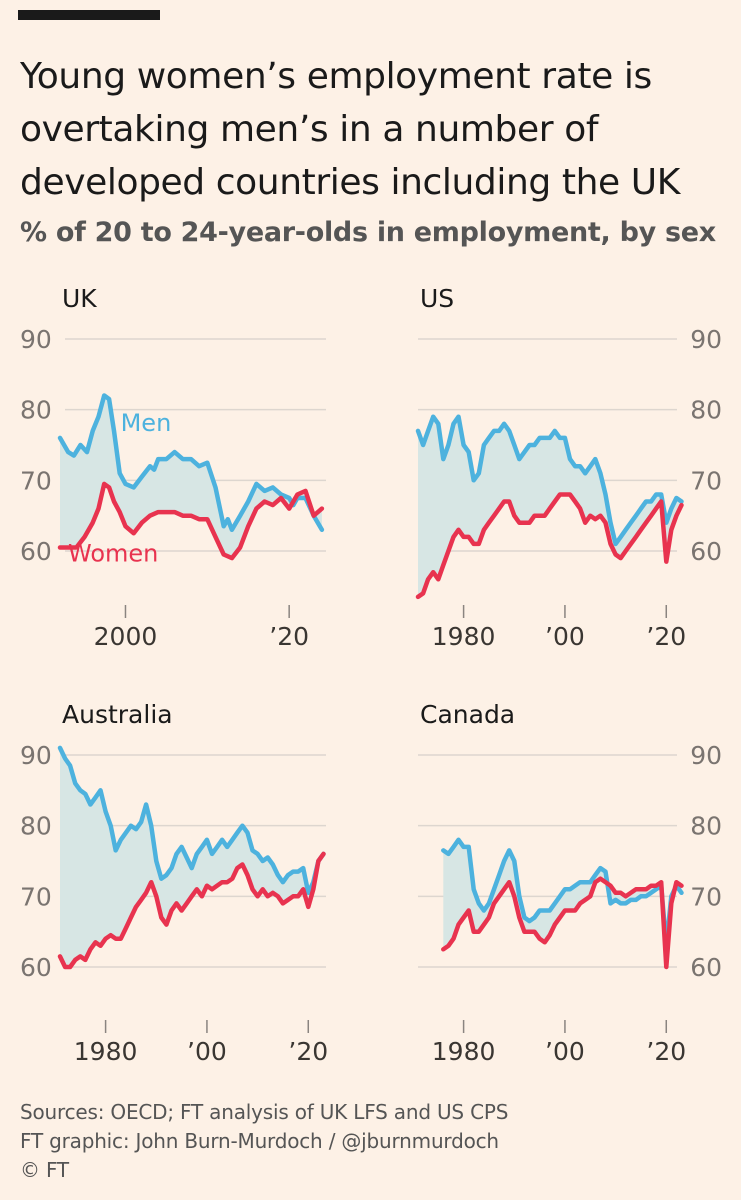  I want to click on panel-us: US 60 70 80 90 1980 ’00 ’20, so click(568, 467).